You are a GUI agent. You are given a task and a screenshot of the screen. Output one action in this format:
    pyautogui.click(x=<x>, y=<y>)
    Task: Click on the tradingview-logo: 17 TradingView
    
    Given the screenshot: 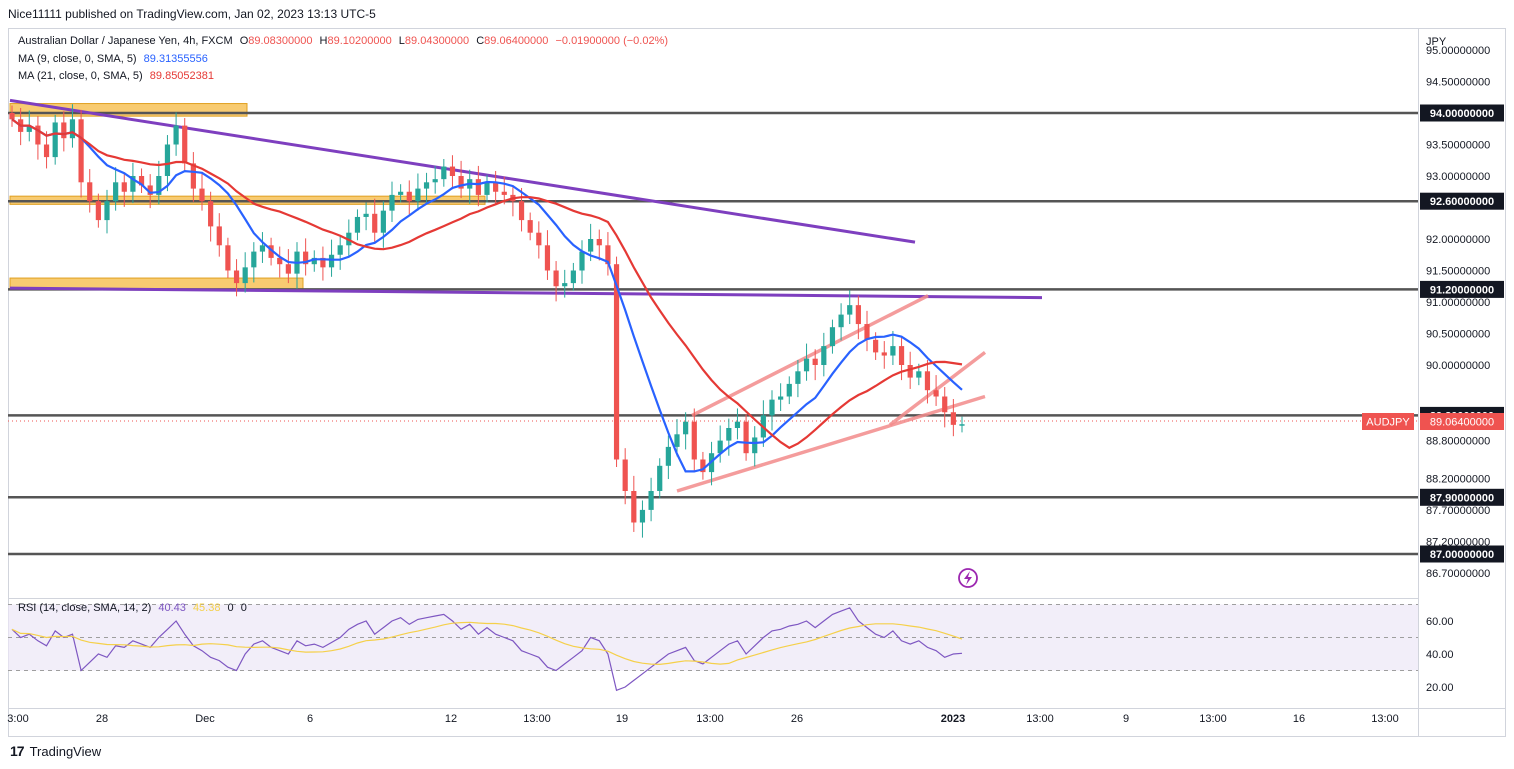 What is the action you would take?
    pyautogui.click(x=55, y=751)
    